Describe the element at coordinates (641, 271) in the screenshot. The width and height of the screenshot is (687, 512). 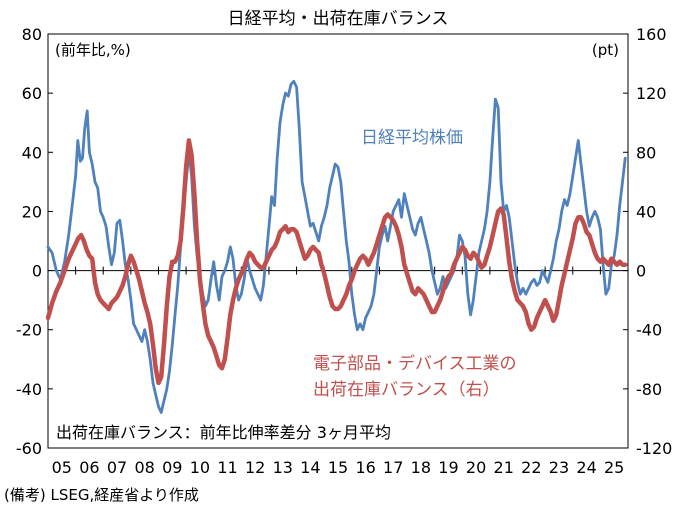
I see `right-tick-label: 0` at that location.